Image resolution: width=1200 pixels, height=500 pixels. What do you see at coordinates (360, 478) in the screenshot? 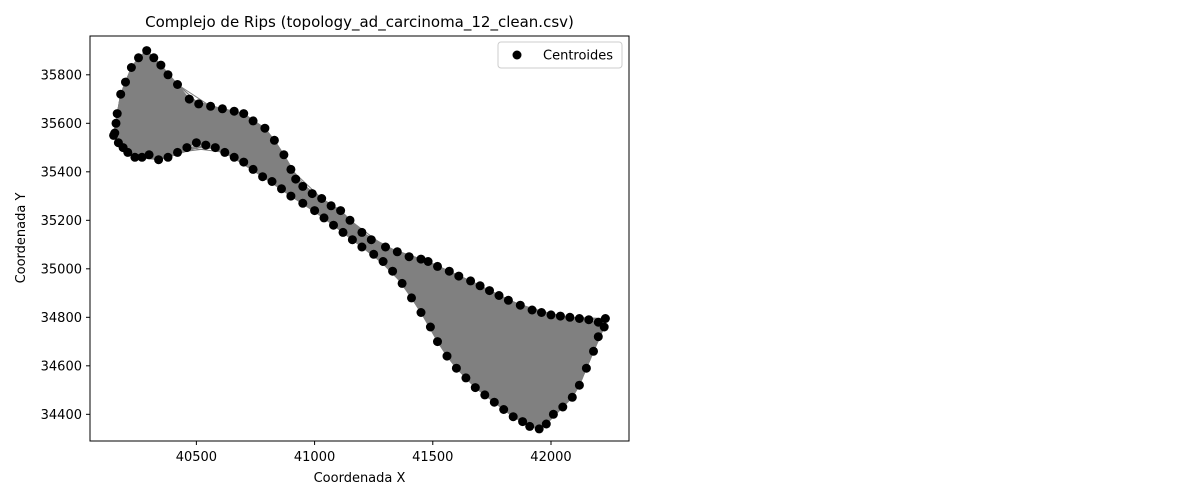
I see `x-axis-label: Coordenada X` at bounding box center [360, 478].